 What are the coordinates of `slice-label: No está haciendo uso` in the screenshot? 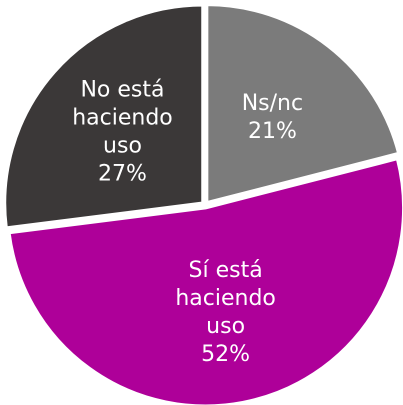 It's located at (122, 117).